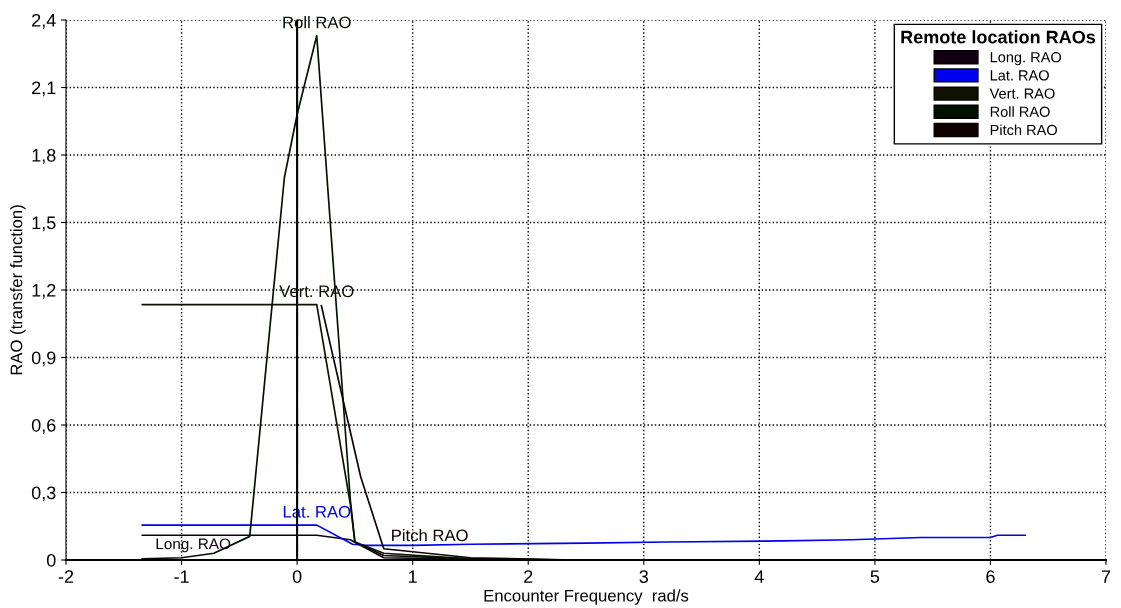  Describe the element at coordinates (430, 535) in the screenshot. I see `annotation: Pitch RAO` at that location.